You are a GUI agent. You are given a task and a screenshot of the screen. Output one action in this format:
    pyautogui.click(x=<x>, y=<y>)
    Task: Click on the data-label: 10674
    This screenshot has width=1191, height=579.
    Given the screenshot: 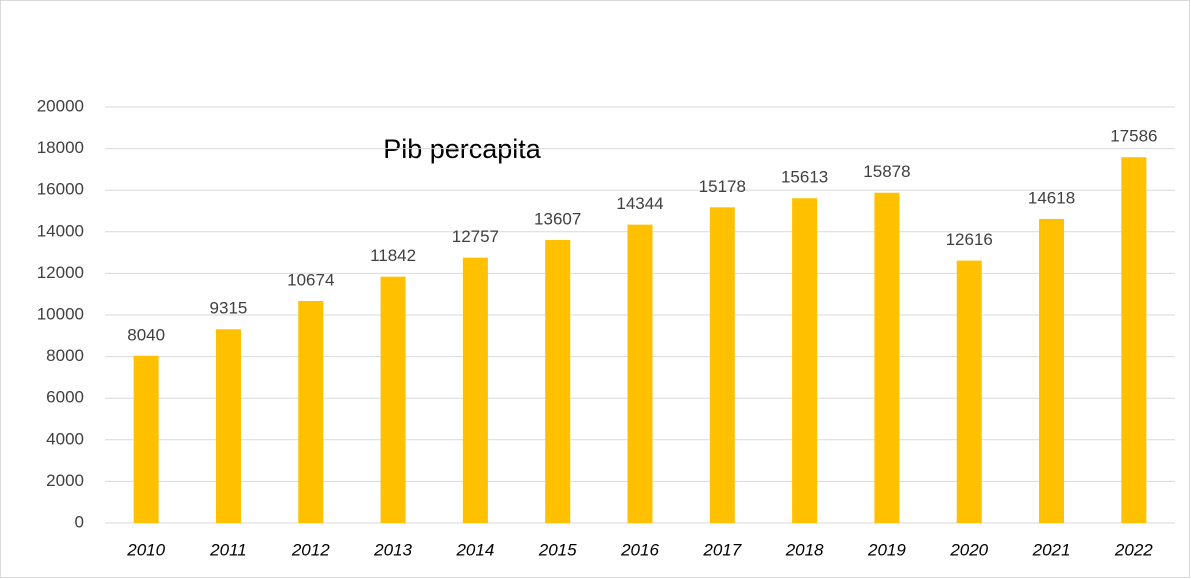 What is the action you would take?
    pyautogui.click(x=310, y=279)
    